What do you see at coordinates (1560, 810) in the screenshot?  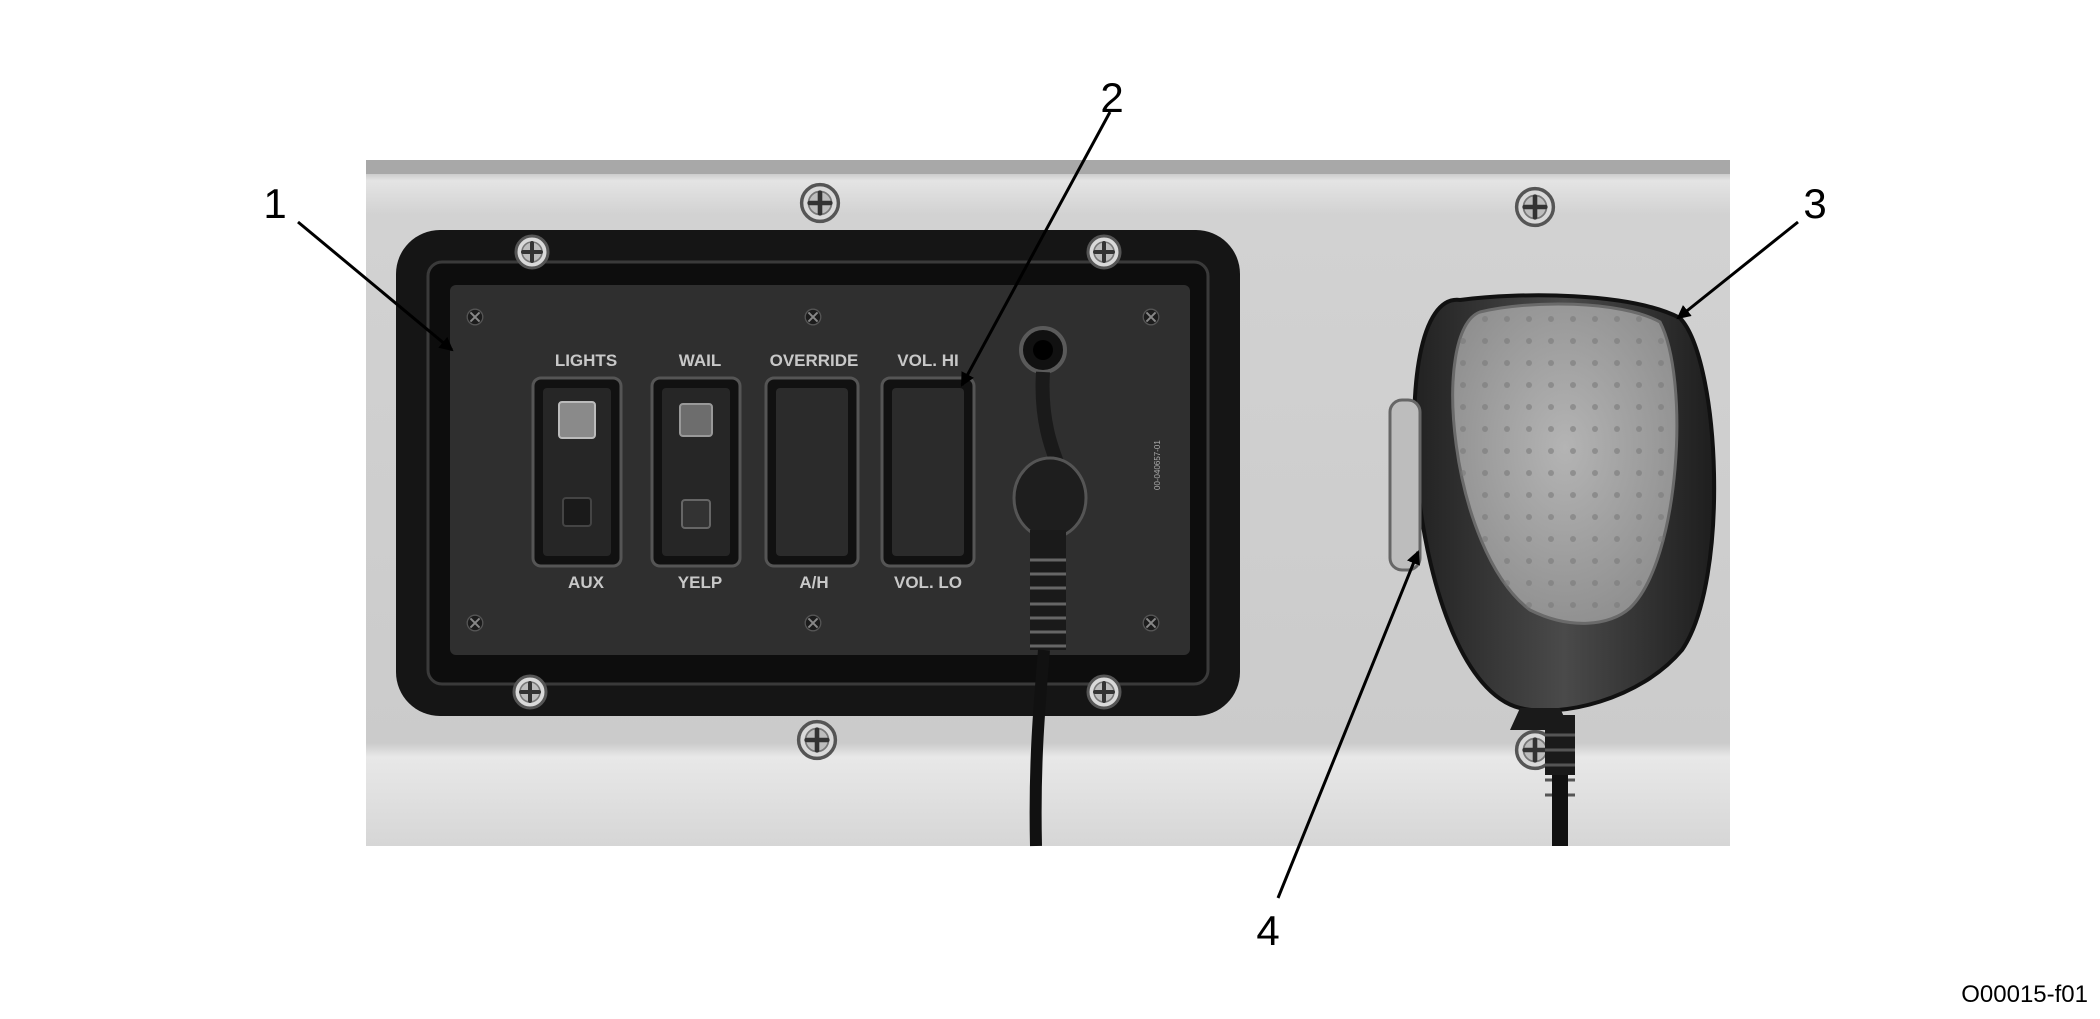 I see `mic-cord` at bounding box center [1560, 810].